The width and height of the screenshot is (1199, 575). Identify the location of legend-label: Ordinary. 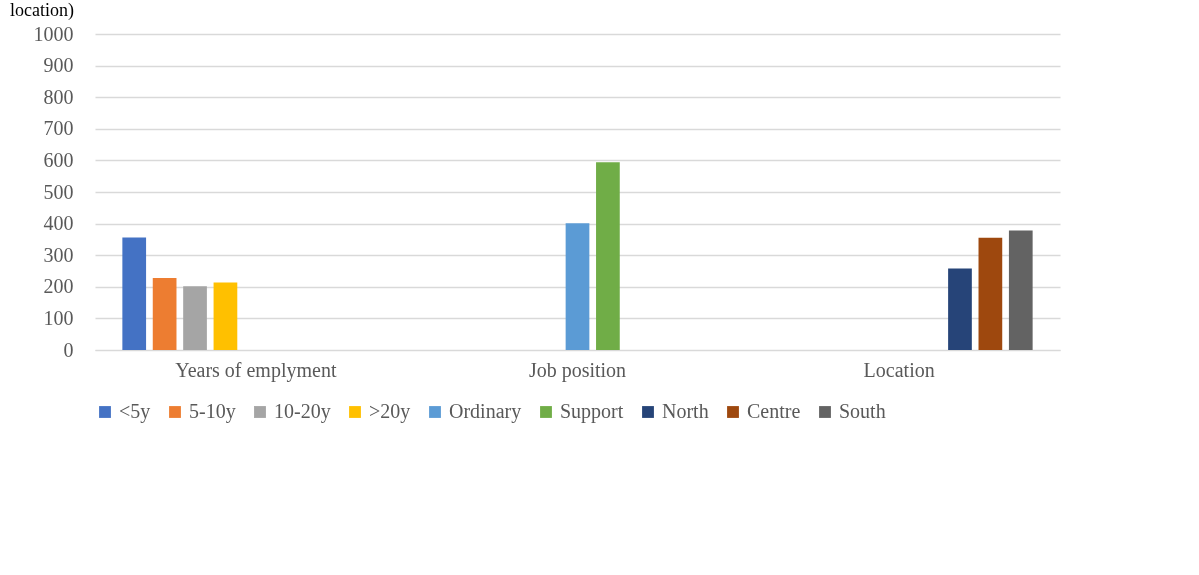
(485, 411).